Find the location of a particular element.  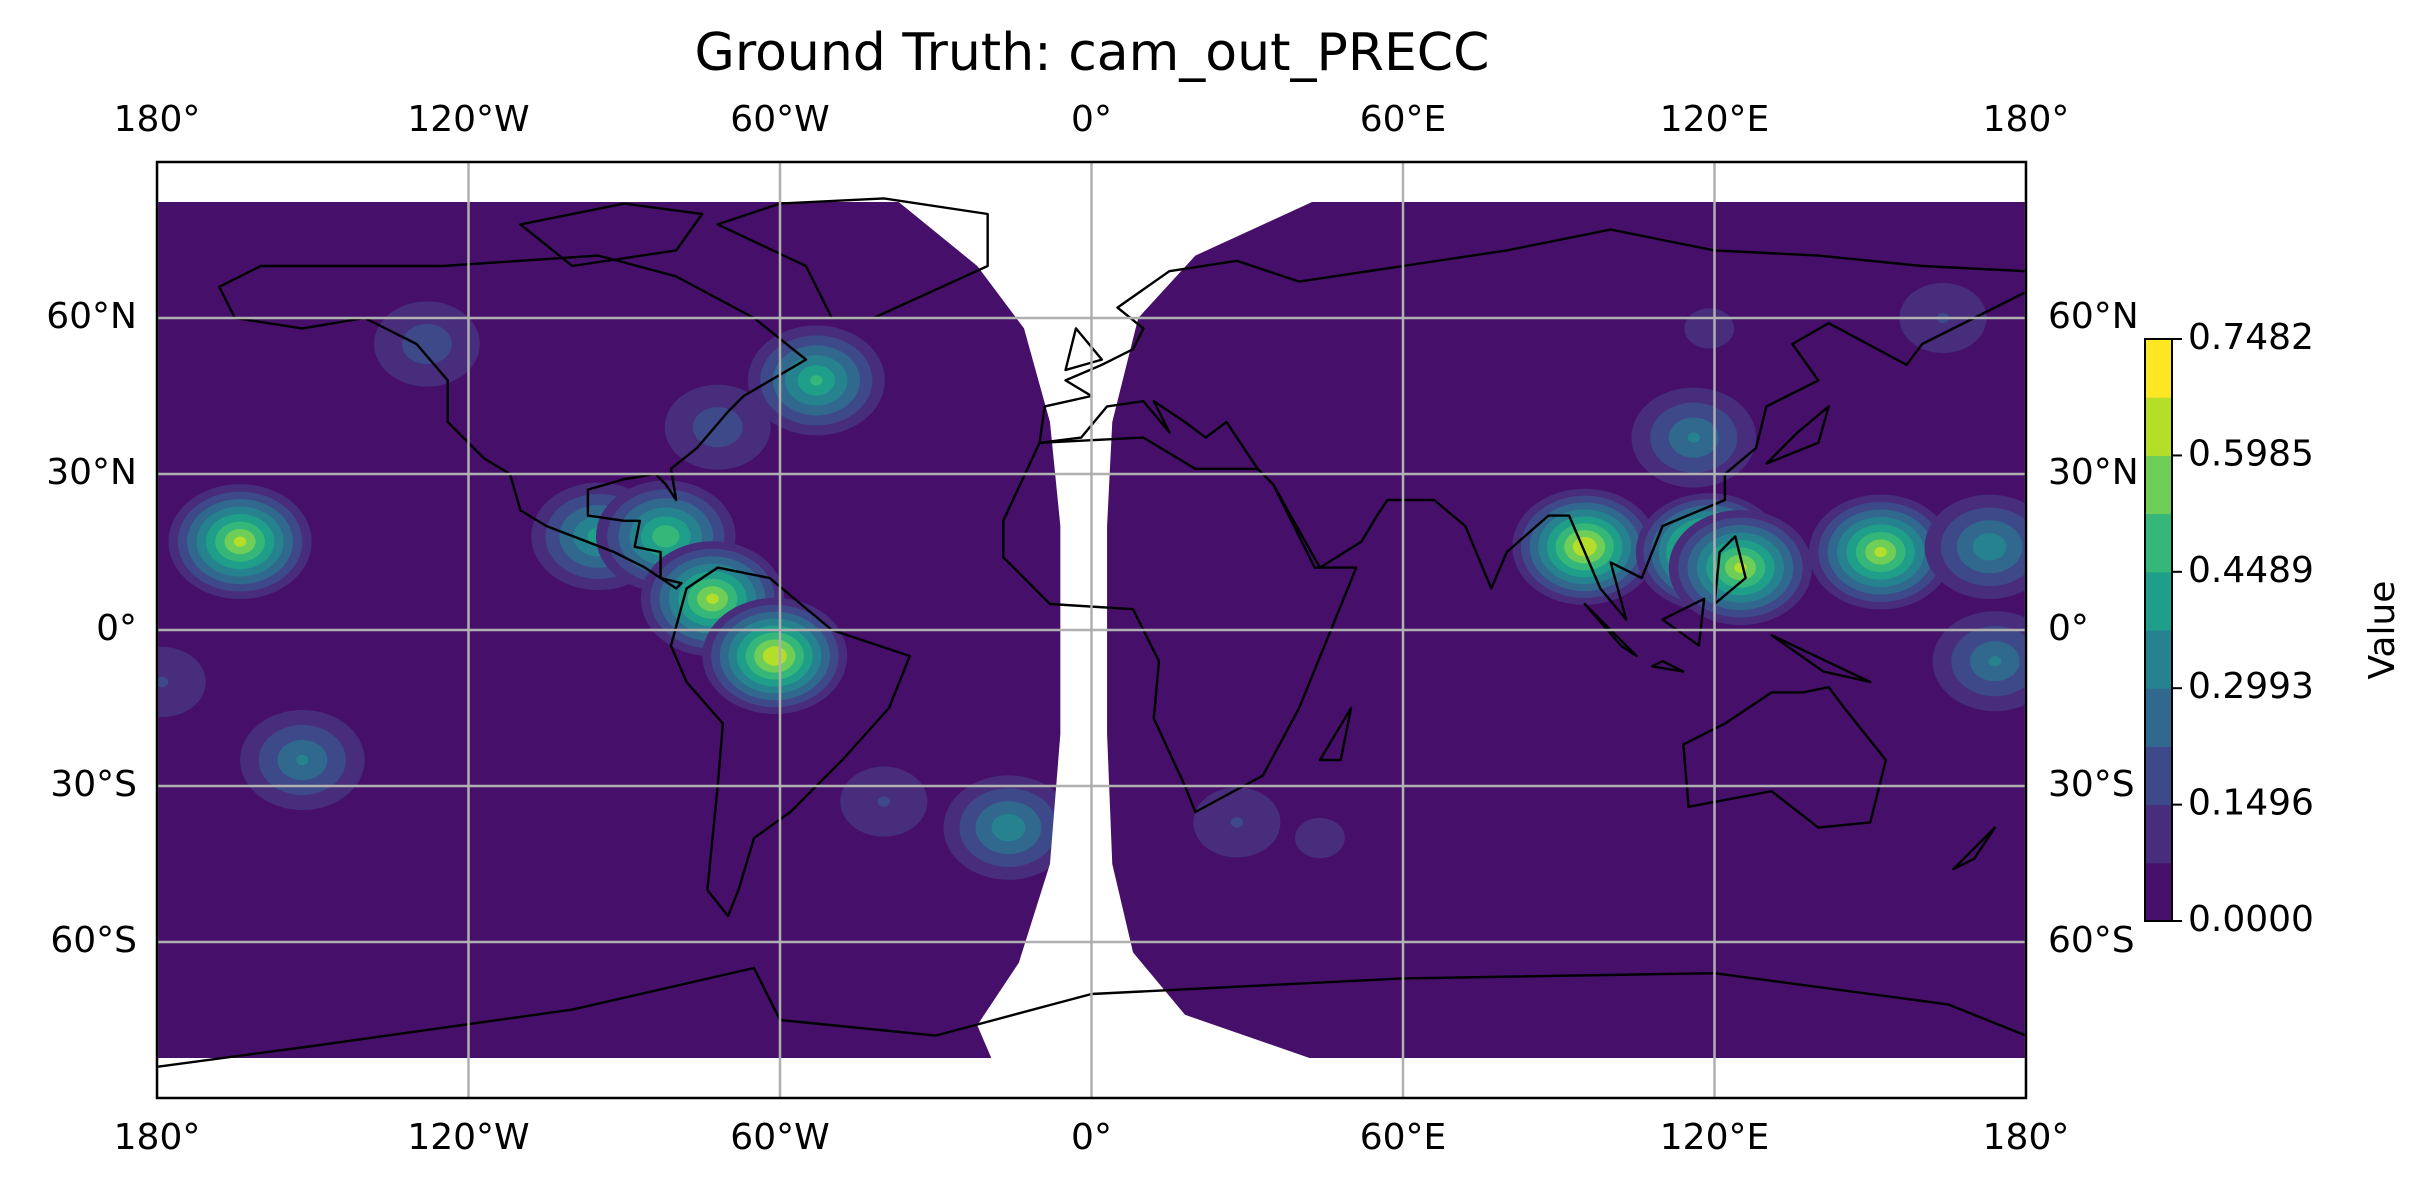

missing-data is located at coordinates (1107, 630).